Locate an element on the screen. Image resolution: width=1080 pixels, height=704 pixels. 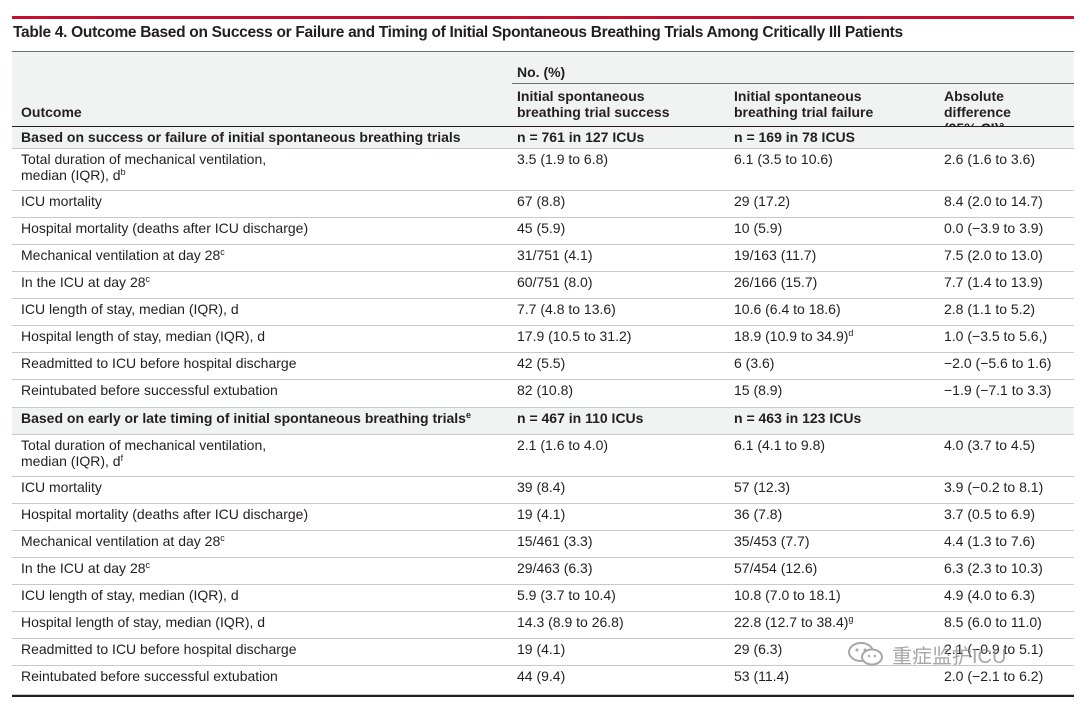
absdiff-cell: 4.0 (3.7 to 4.5) is located at coordinates (989, 445).